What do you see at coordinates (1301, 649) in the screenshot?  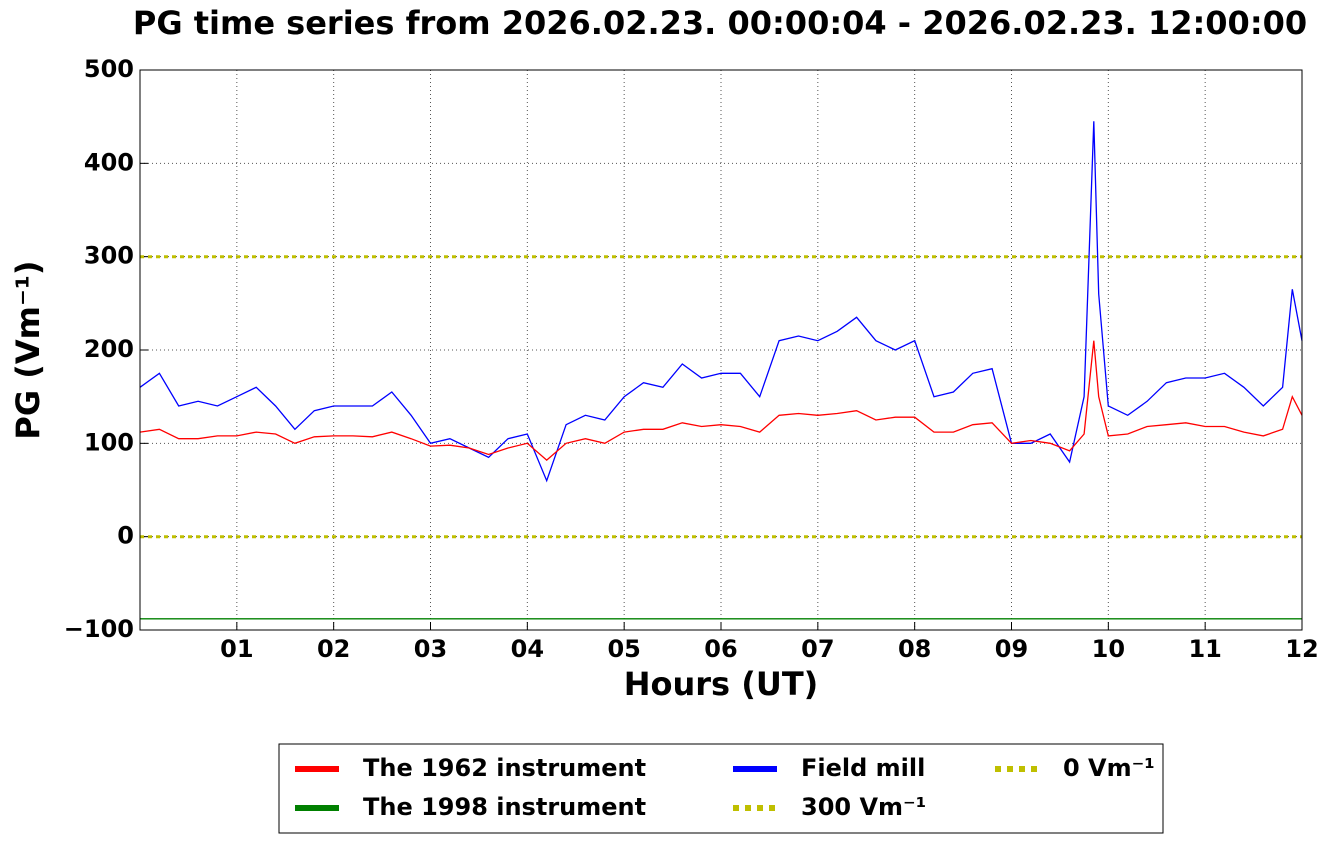 I see `x-tick-label: 12` at bounding box center [1301, 649].